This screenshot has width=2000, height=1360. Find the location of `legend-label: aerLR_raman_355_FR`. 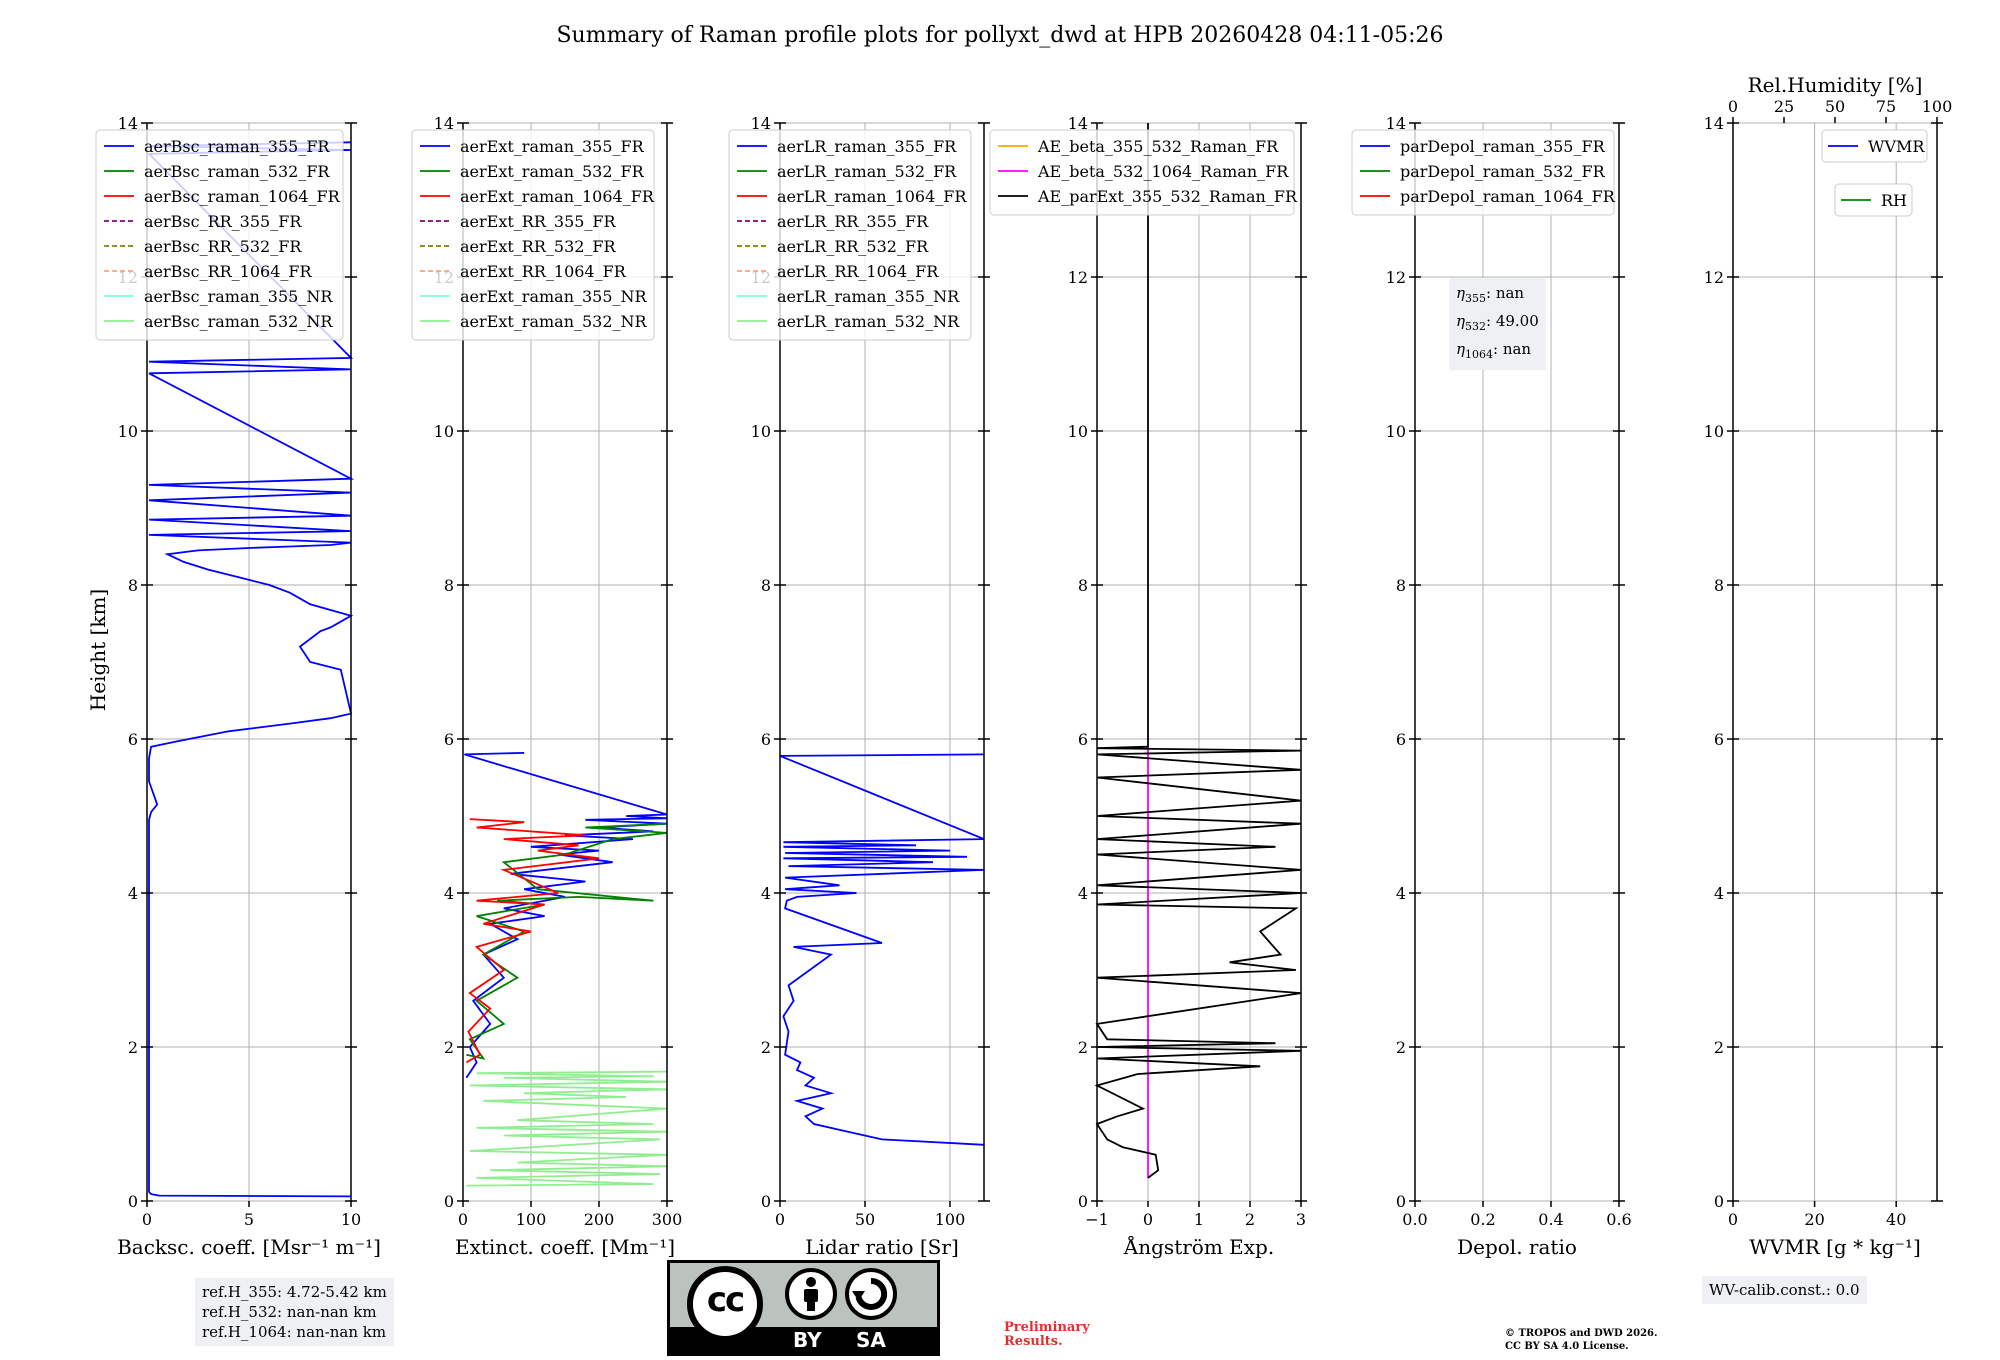

legend-label: aerLR_raman_355_FR is located at coordinates (867, 146).